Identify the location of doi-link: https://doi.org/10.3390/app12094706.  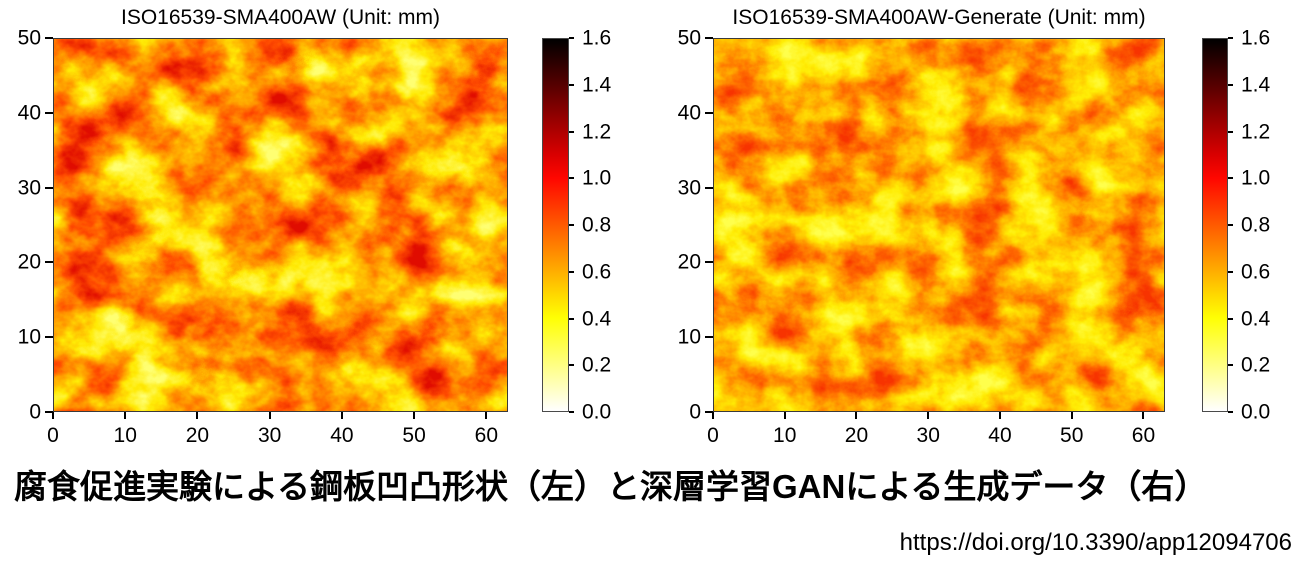
(1095, 542).